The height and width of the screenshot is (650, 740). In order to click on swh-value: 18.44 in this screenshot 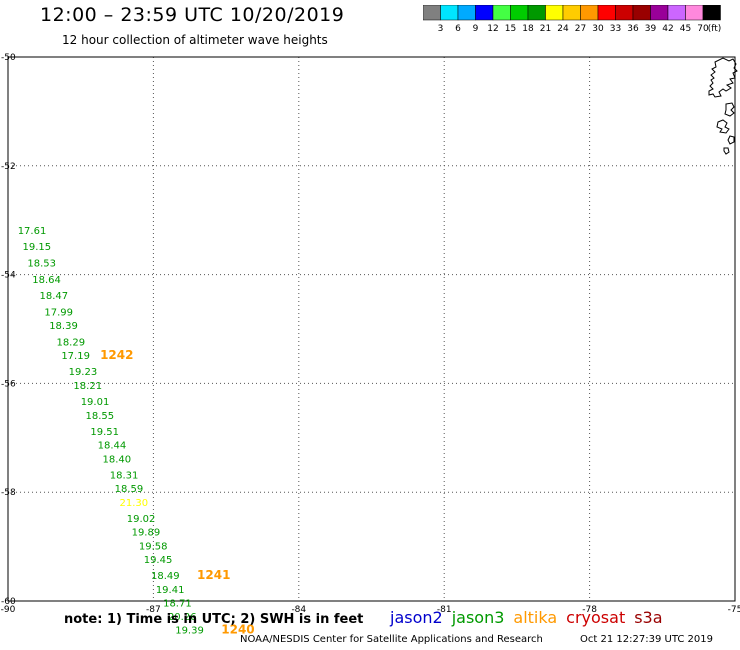, I will do `click(112, 446)`.